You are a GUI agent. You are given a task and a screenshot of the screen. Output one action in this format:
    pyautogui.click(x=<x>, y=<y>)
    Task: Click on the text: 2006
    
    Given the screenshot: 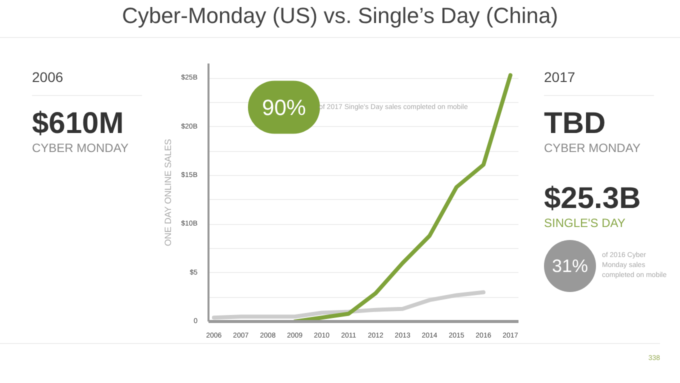 What is the action you would take?
    pyautogui.click(x=87, y=81)
    